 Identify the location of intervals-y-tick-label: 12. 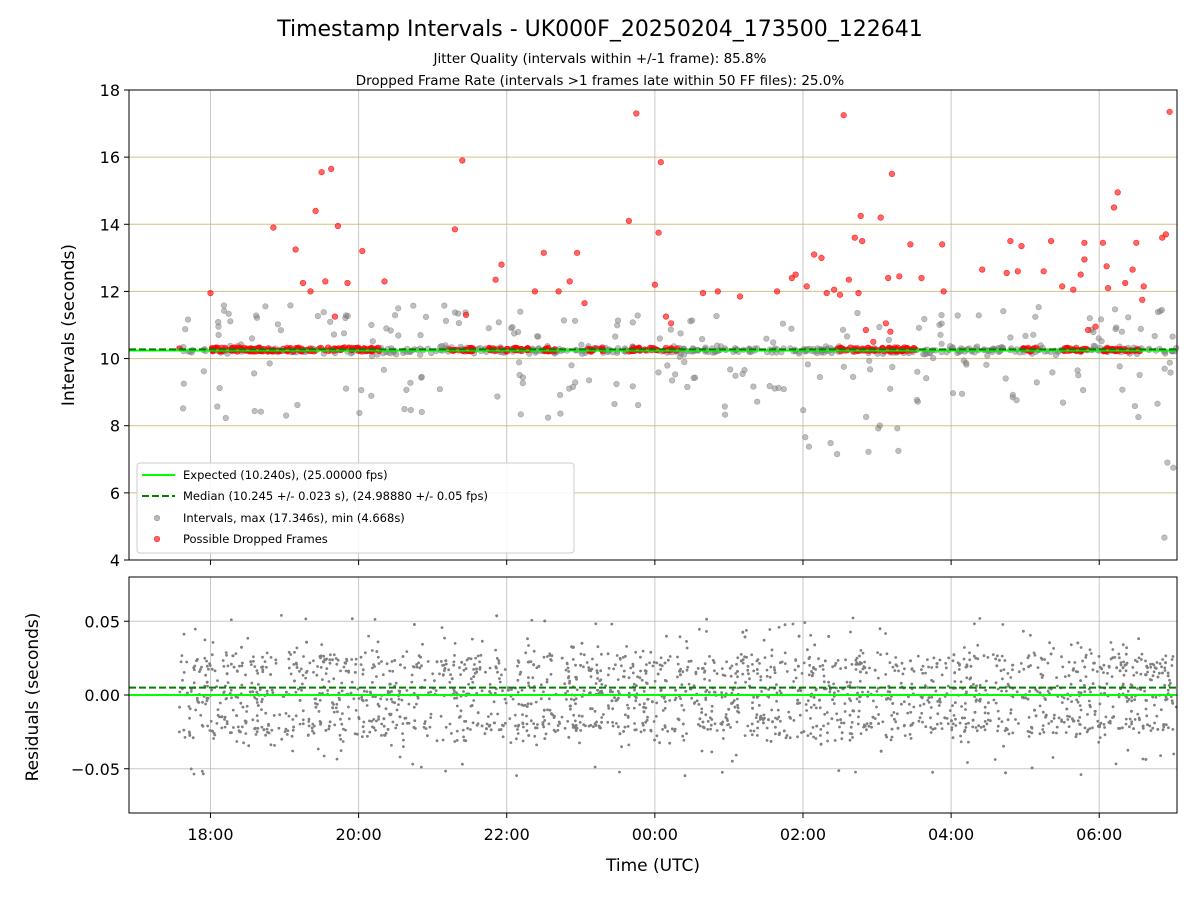
(110, 291).